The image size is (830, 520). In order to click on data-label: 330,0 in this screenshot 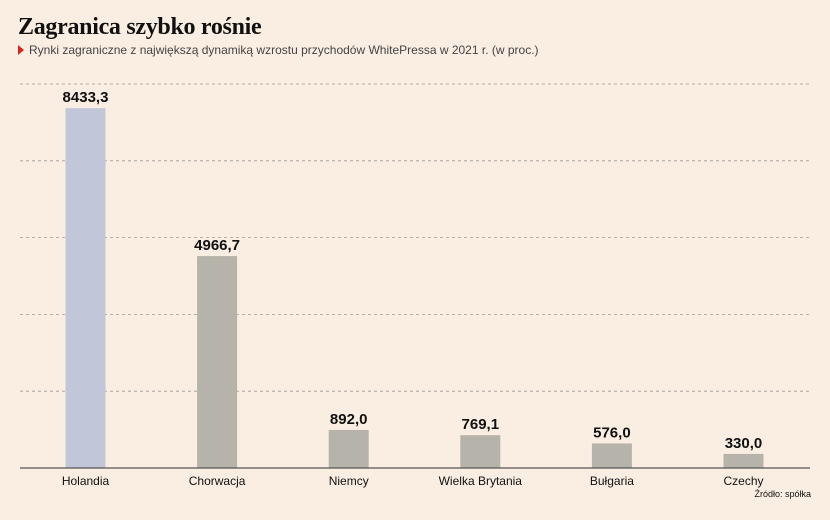, I will do `click(744, 443)`.